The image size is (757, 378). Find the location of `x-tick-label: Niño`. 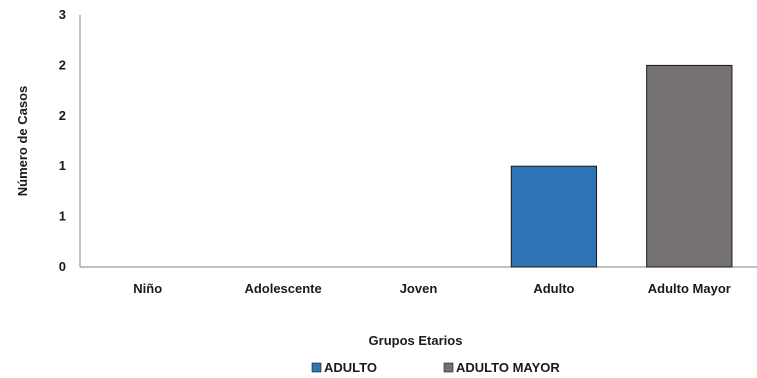

x-tick-label: Niño is located at coordinates (147, 288).